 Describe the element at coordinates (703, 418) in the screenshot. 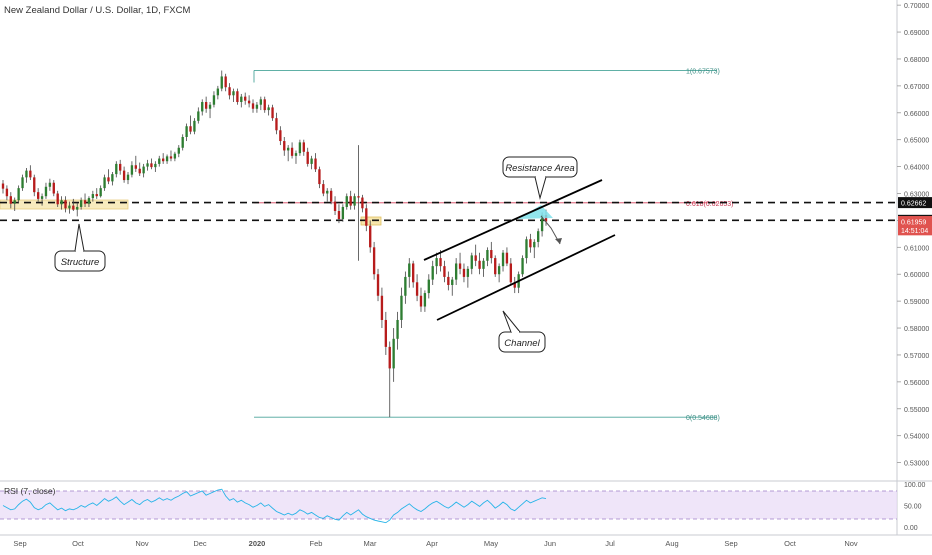

I see `fib-label: 0(0.54688)` at that location.